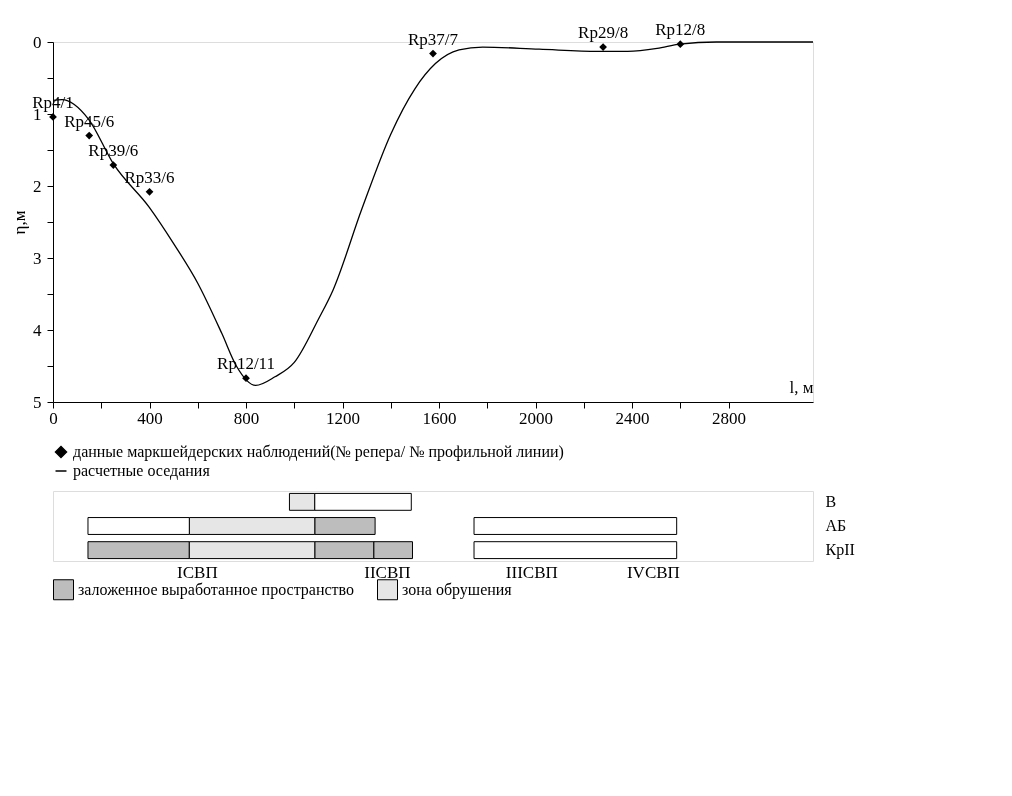  Describe the element at coordinates (216, 589) in the screenshot. I see `legend-label: заложенное выработанное пространство` at that location.